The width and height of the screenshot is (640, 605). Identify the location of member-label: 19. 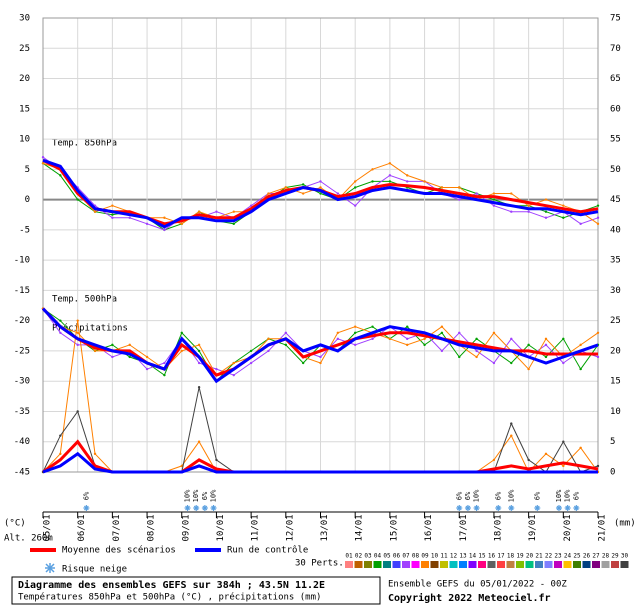
(520, 556).